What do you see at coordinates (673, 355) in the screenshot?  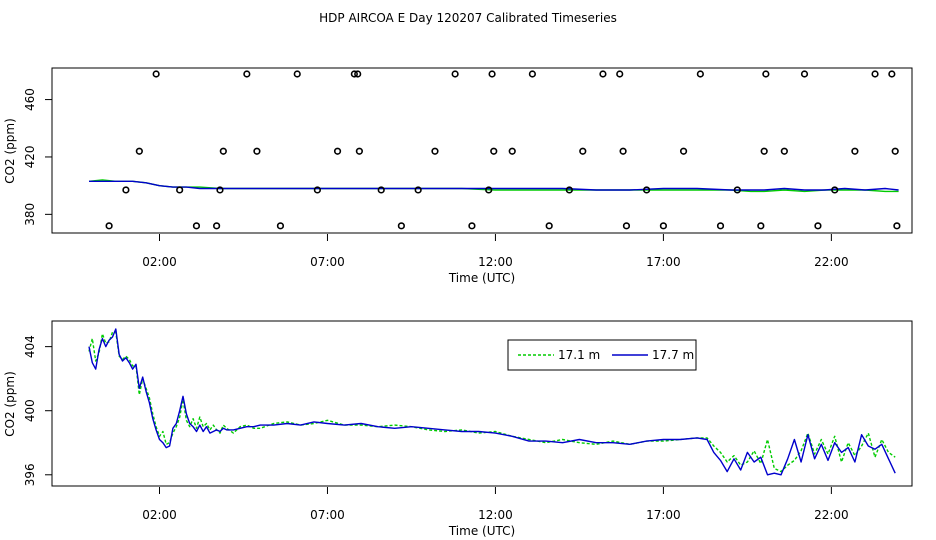 I see `legend-label-1: 17.7 m` at bounding box center [673, 355].